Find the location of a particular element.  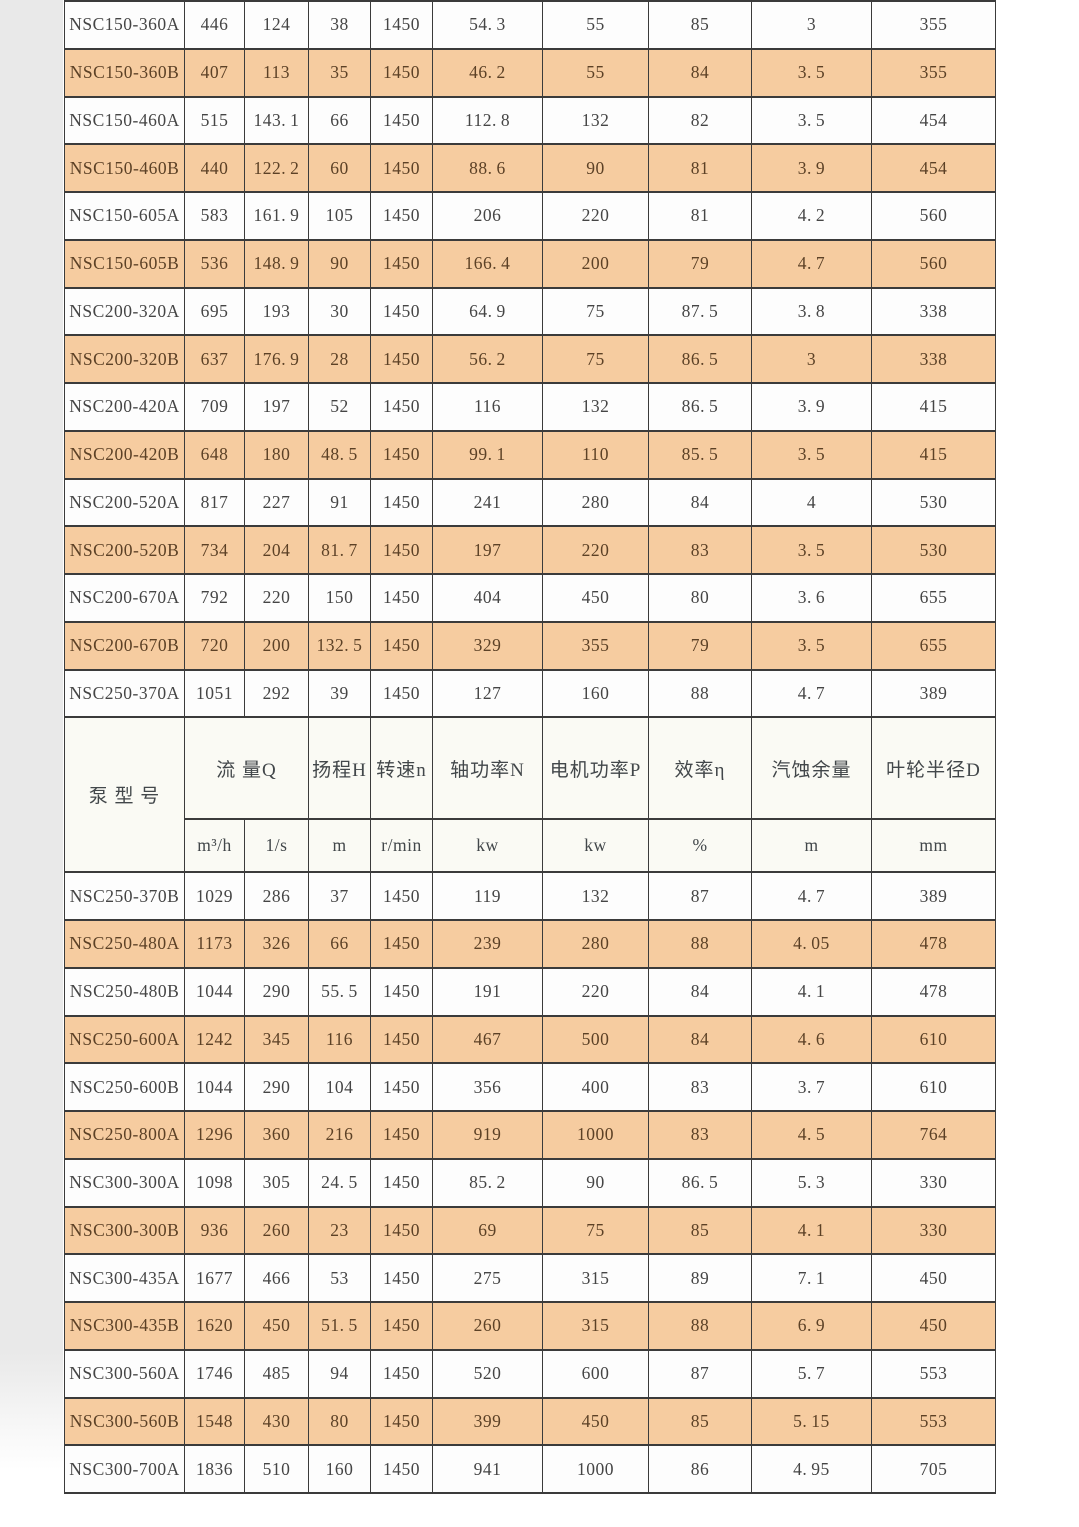

value-cell: 305 is located at coordinates (276, 1182).